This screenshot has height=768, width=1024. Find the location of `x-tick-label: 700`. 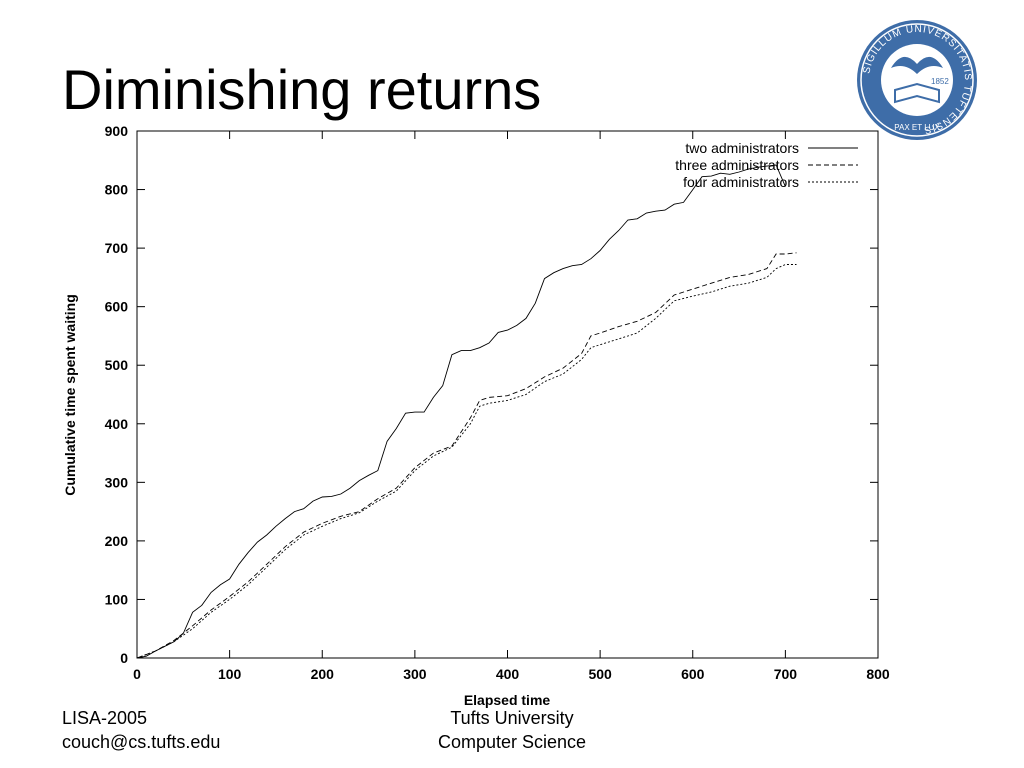

x-tick-label: 700 is located at coordinates (786, 674).